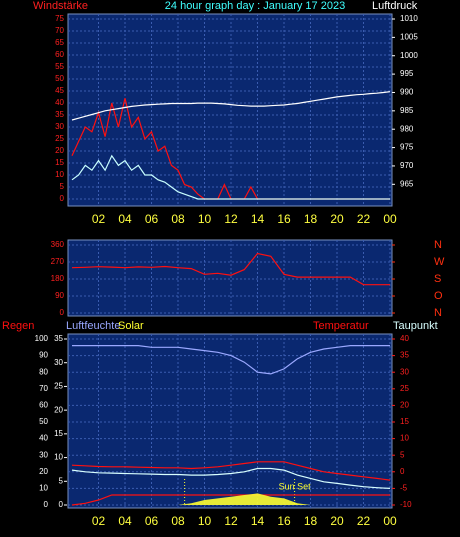 The width and height of the screenshot is (460, 537). I want to click on y3-tick-label: 0, so click(61, 504).